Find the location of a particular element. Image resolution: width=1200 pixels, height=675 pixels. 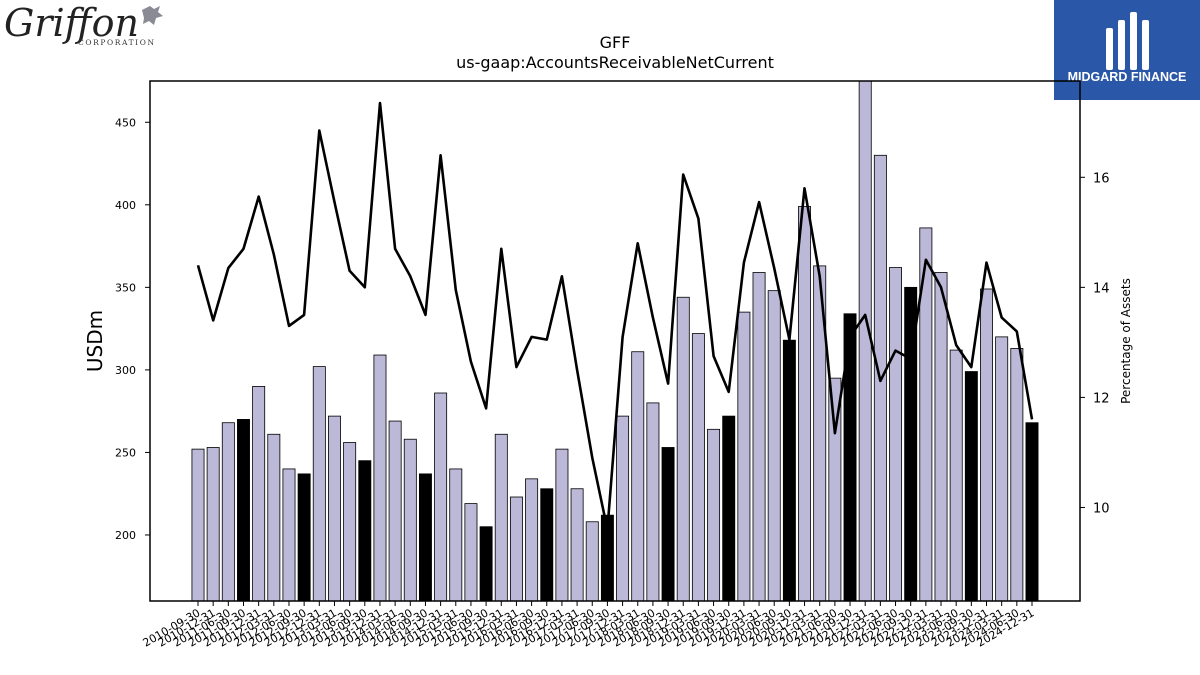

midgard-finance-logo: MIDGARD FINANCE is located at coordinates (1127, 50).